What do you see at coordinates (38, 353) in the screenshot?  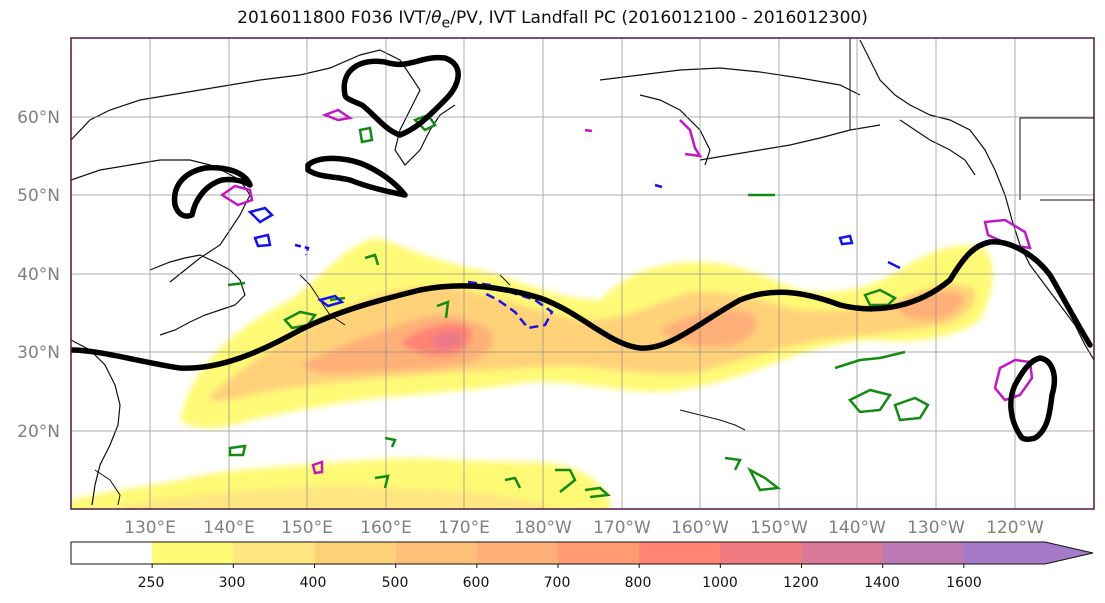 I see `lat-label: 30°N` at bounding box center [38, 353].